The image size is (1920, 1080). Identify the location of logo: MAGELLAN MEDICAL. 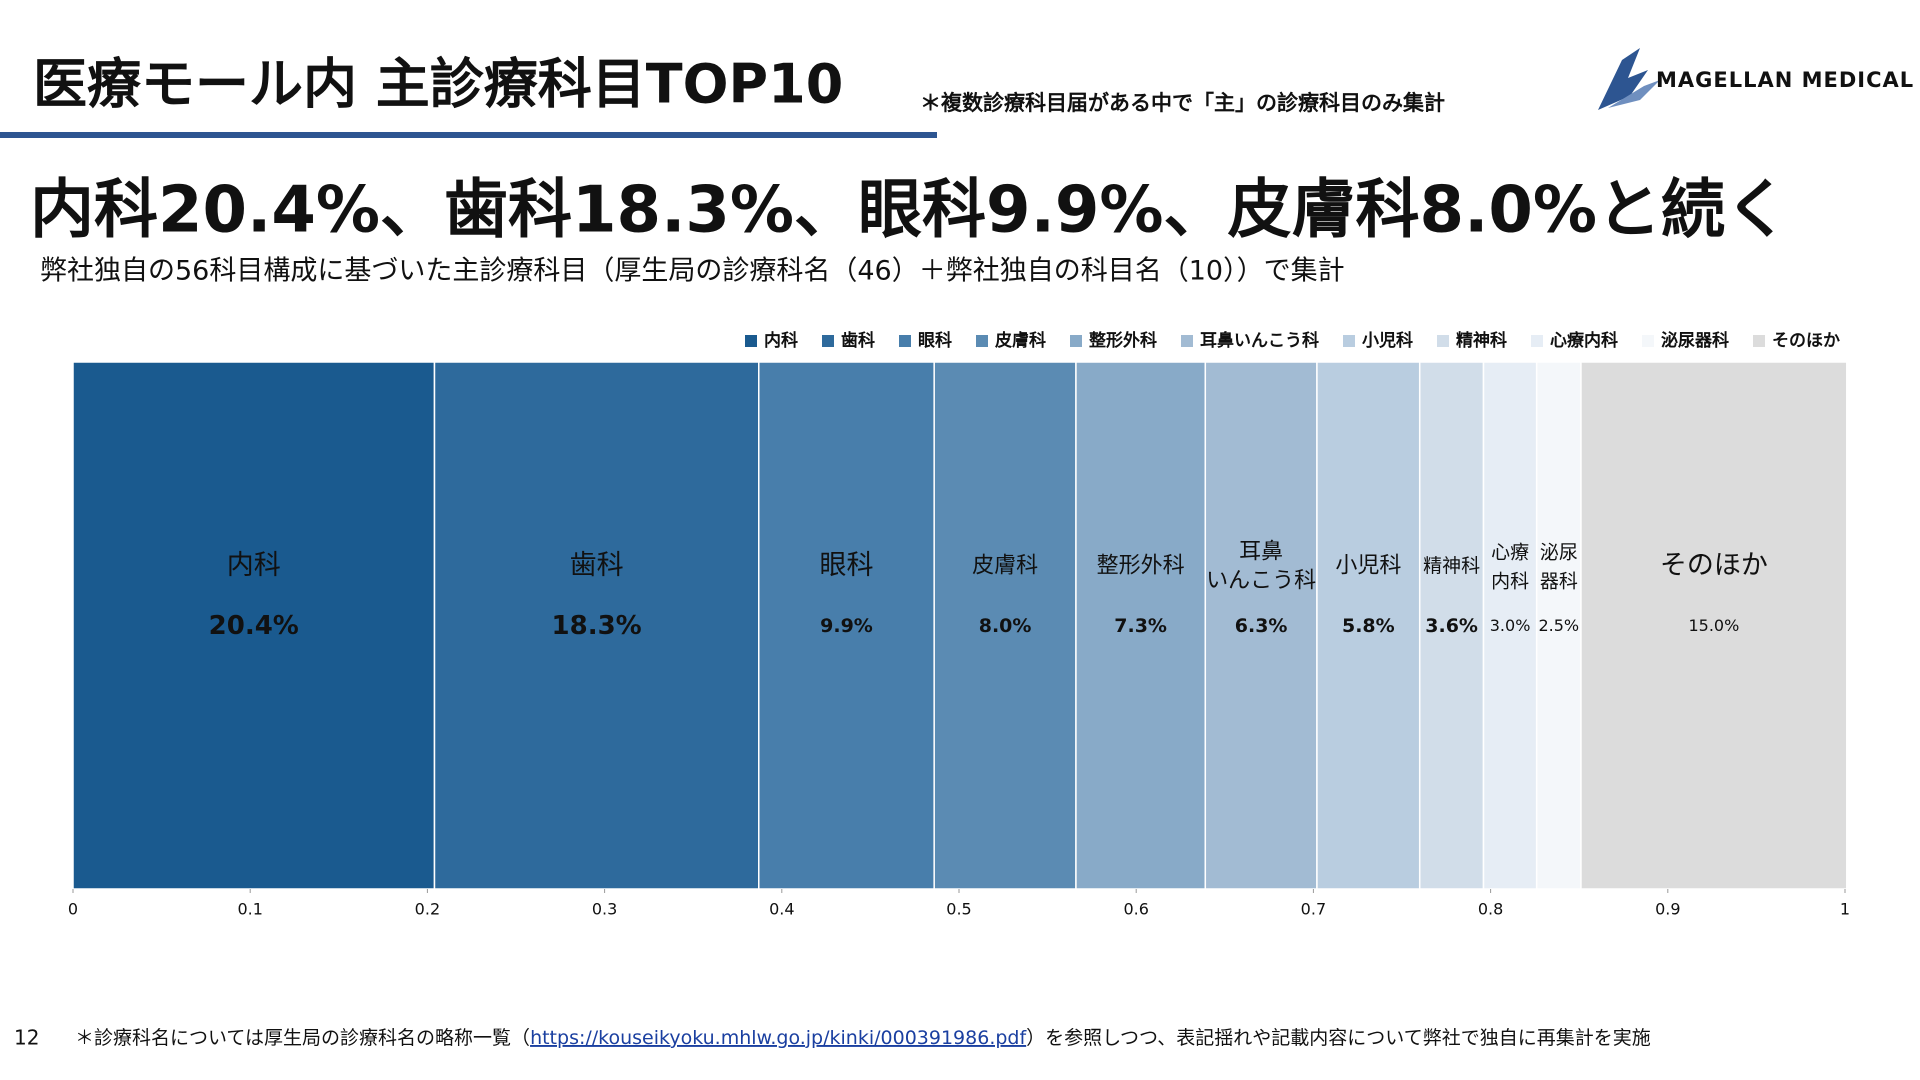
(1756, 79).